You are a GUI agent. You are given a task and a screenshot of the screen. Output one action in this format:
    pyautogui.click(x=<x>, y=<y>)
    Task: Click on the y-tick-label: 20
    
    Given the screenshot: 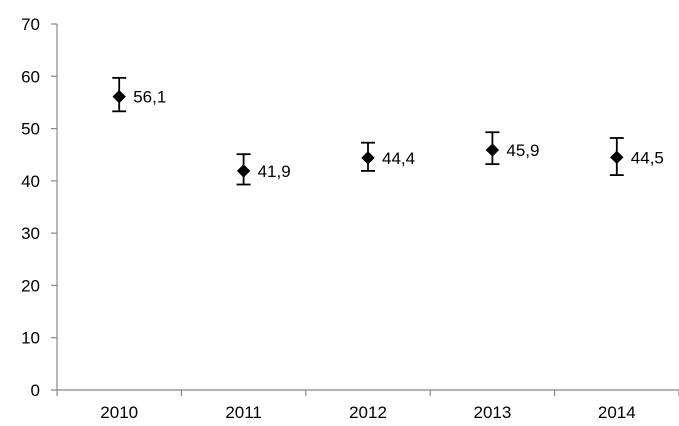 What is the action you would take?
    pyautogui.click(x=30, y=285)
    